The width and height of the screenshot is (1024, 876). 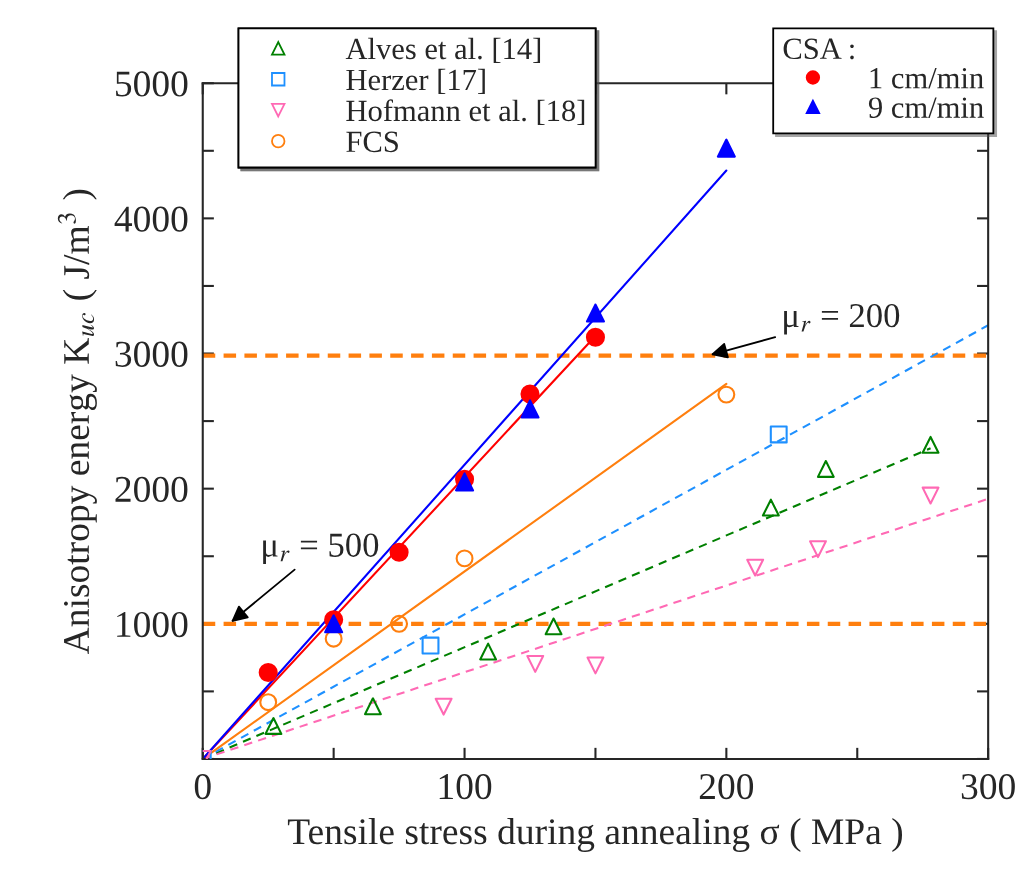 What do you see at coordinates (443, 50) in the screenshot?
I see `legend-label: Alves et al. [14]` at bounding box center [443, 50].